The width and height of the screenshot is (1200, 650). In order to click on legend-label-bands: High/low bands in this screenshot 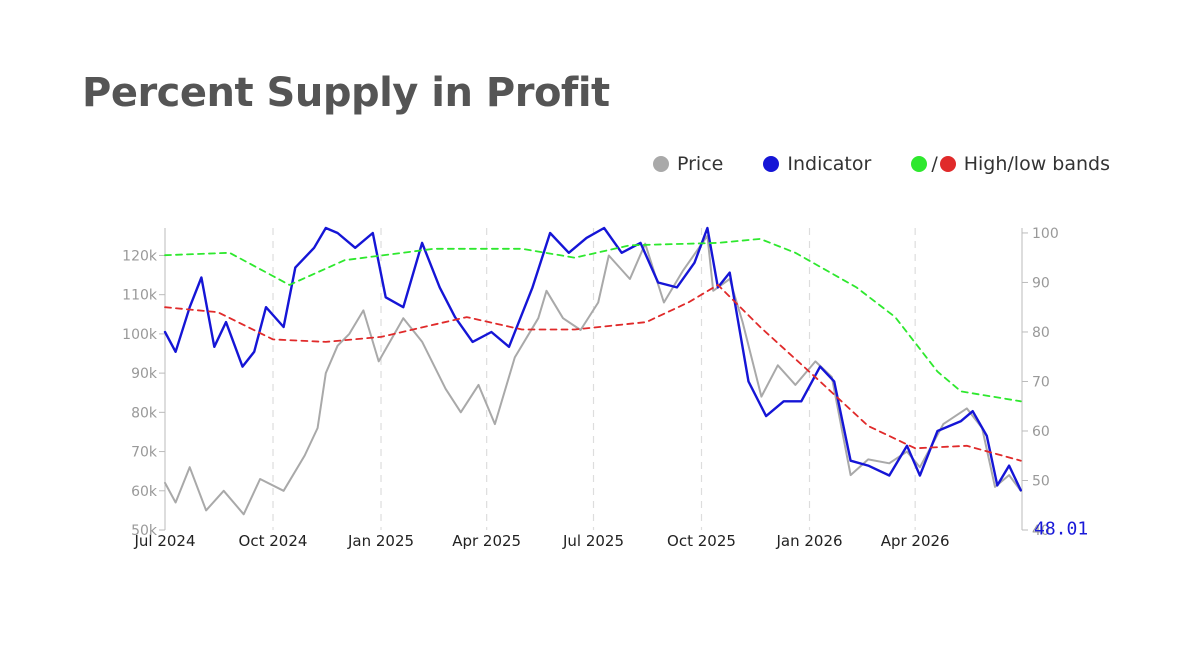, I will do `click(1036, 164)`.